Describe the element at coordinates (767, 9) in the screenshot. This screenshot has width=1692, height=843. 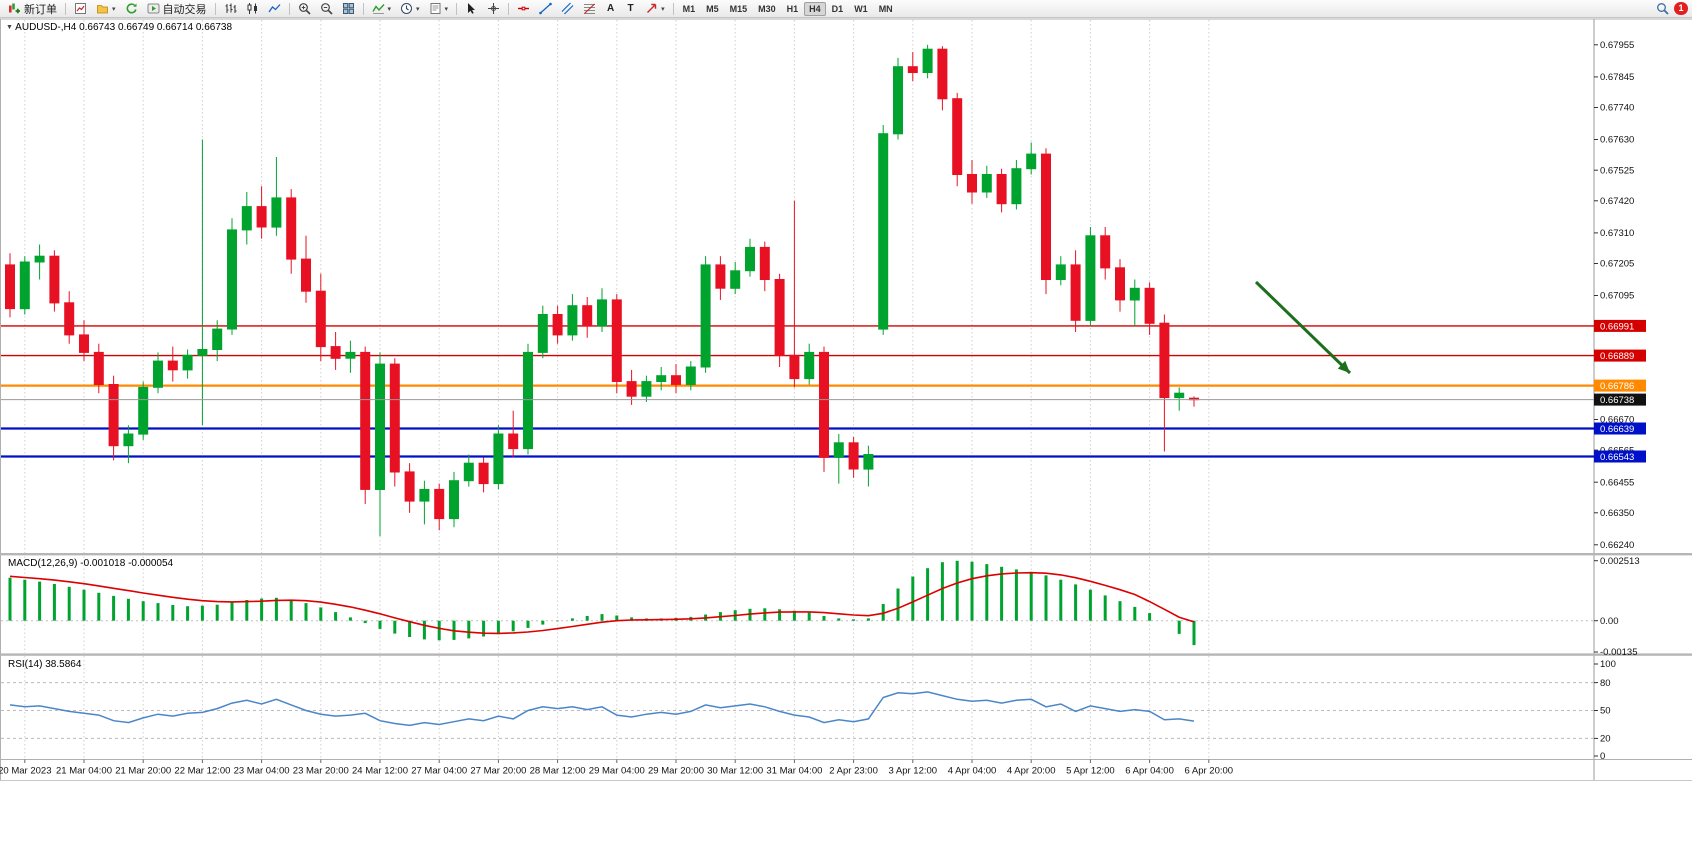
I see `timeframe-button-m30: M30` at that location.